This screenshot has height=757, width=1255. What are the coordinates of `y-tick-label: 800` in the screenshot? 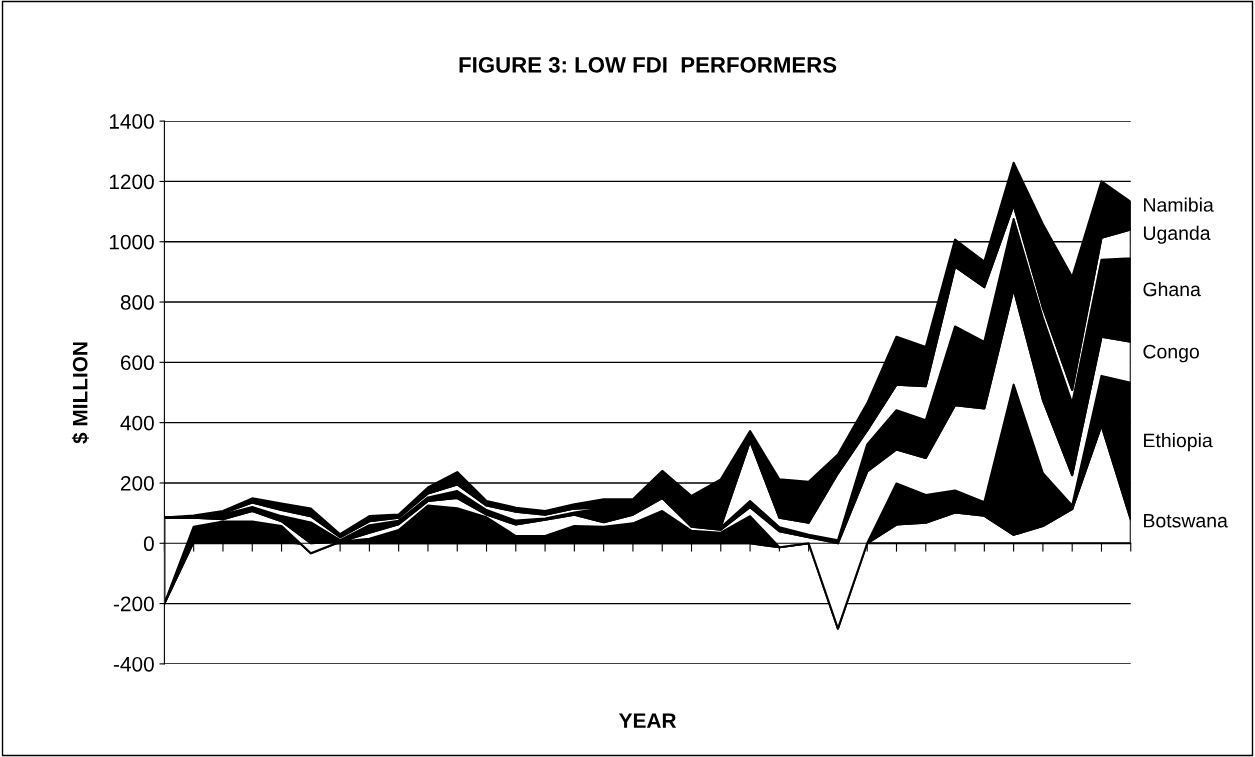 It's located at (137, 302).